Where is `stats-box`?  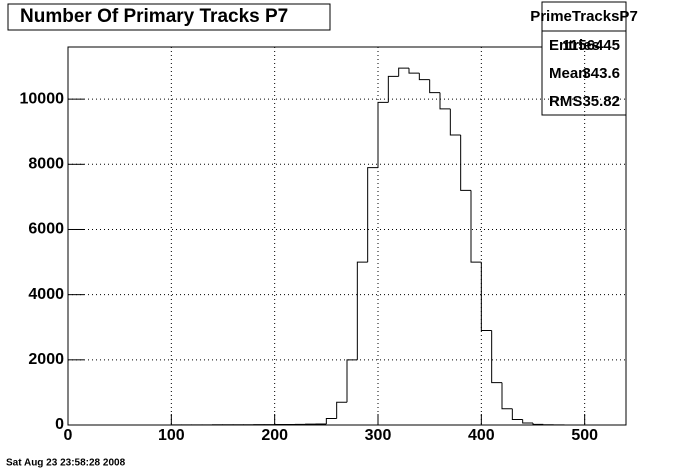
stats-box is located at coordinates (584, 58).